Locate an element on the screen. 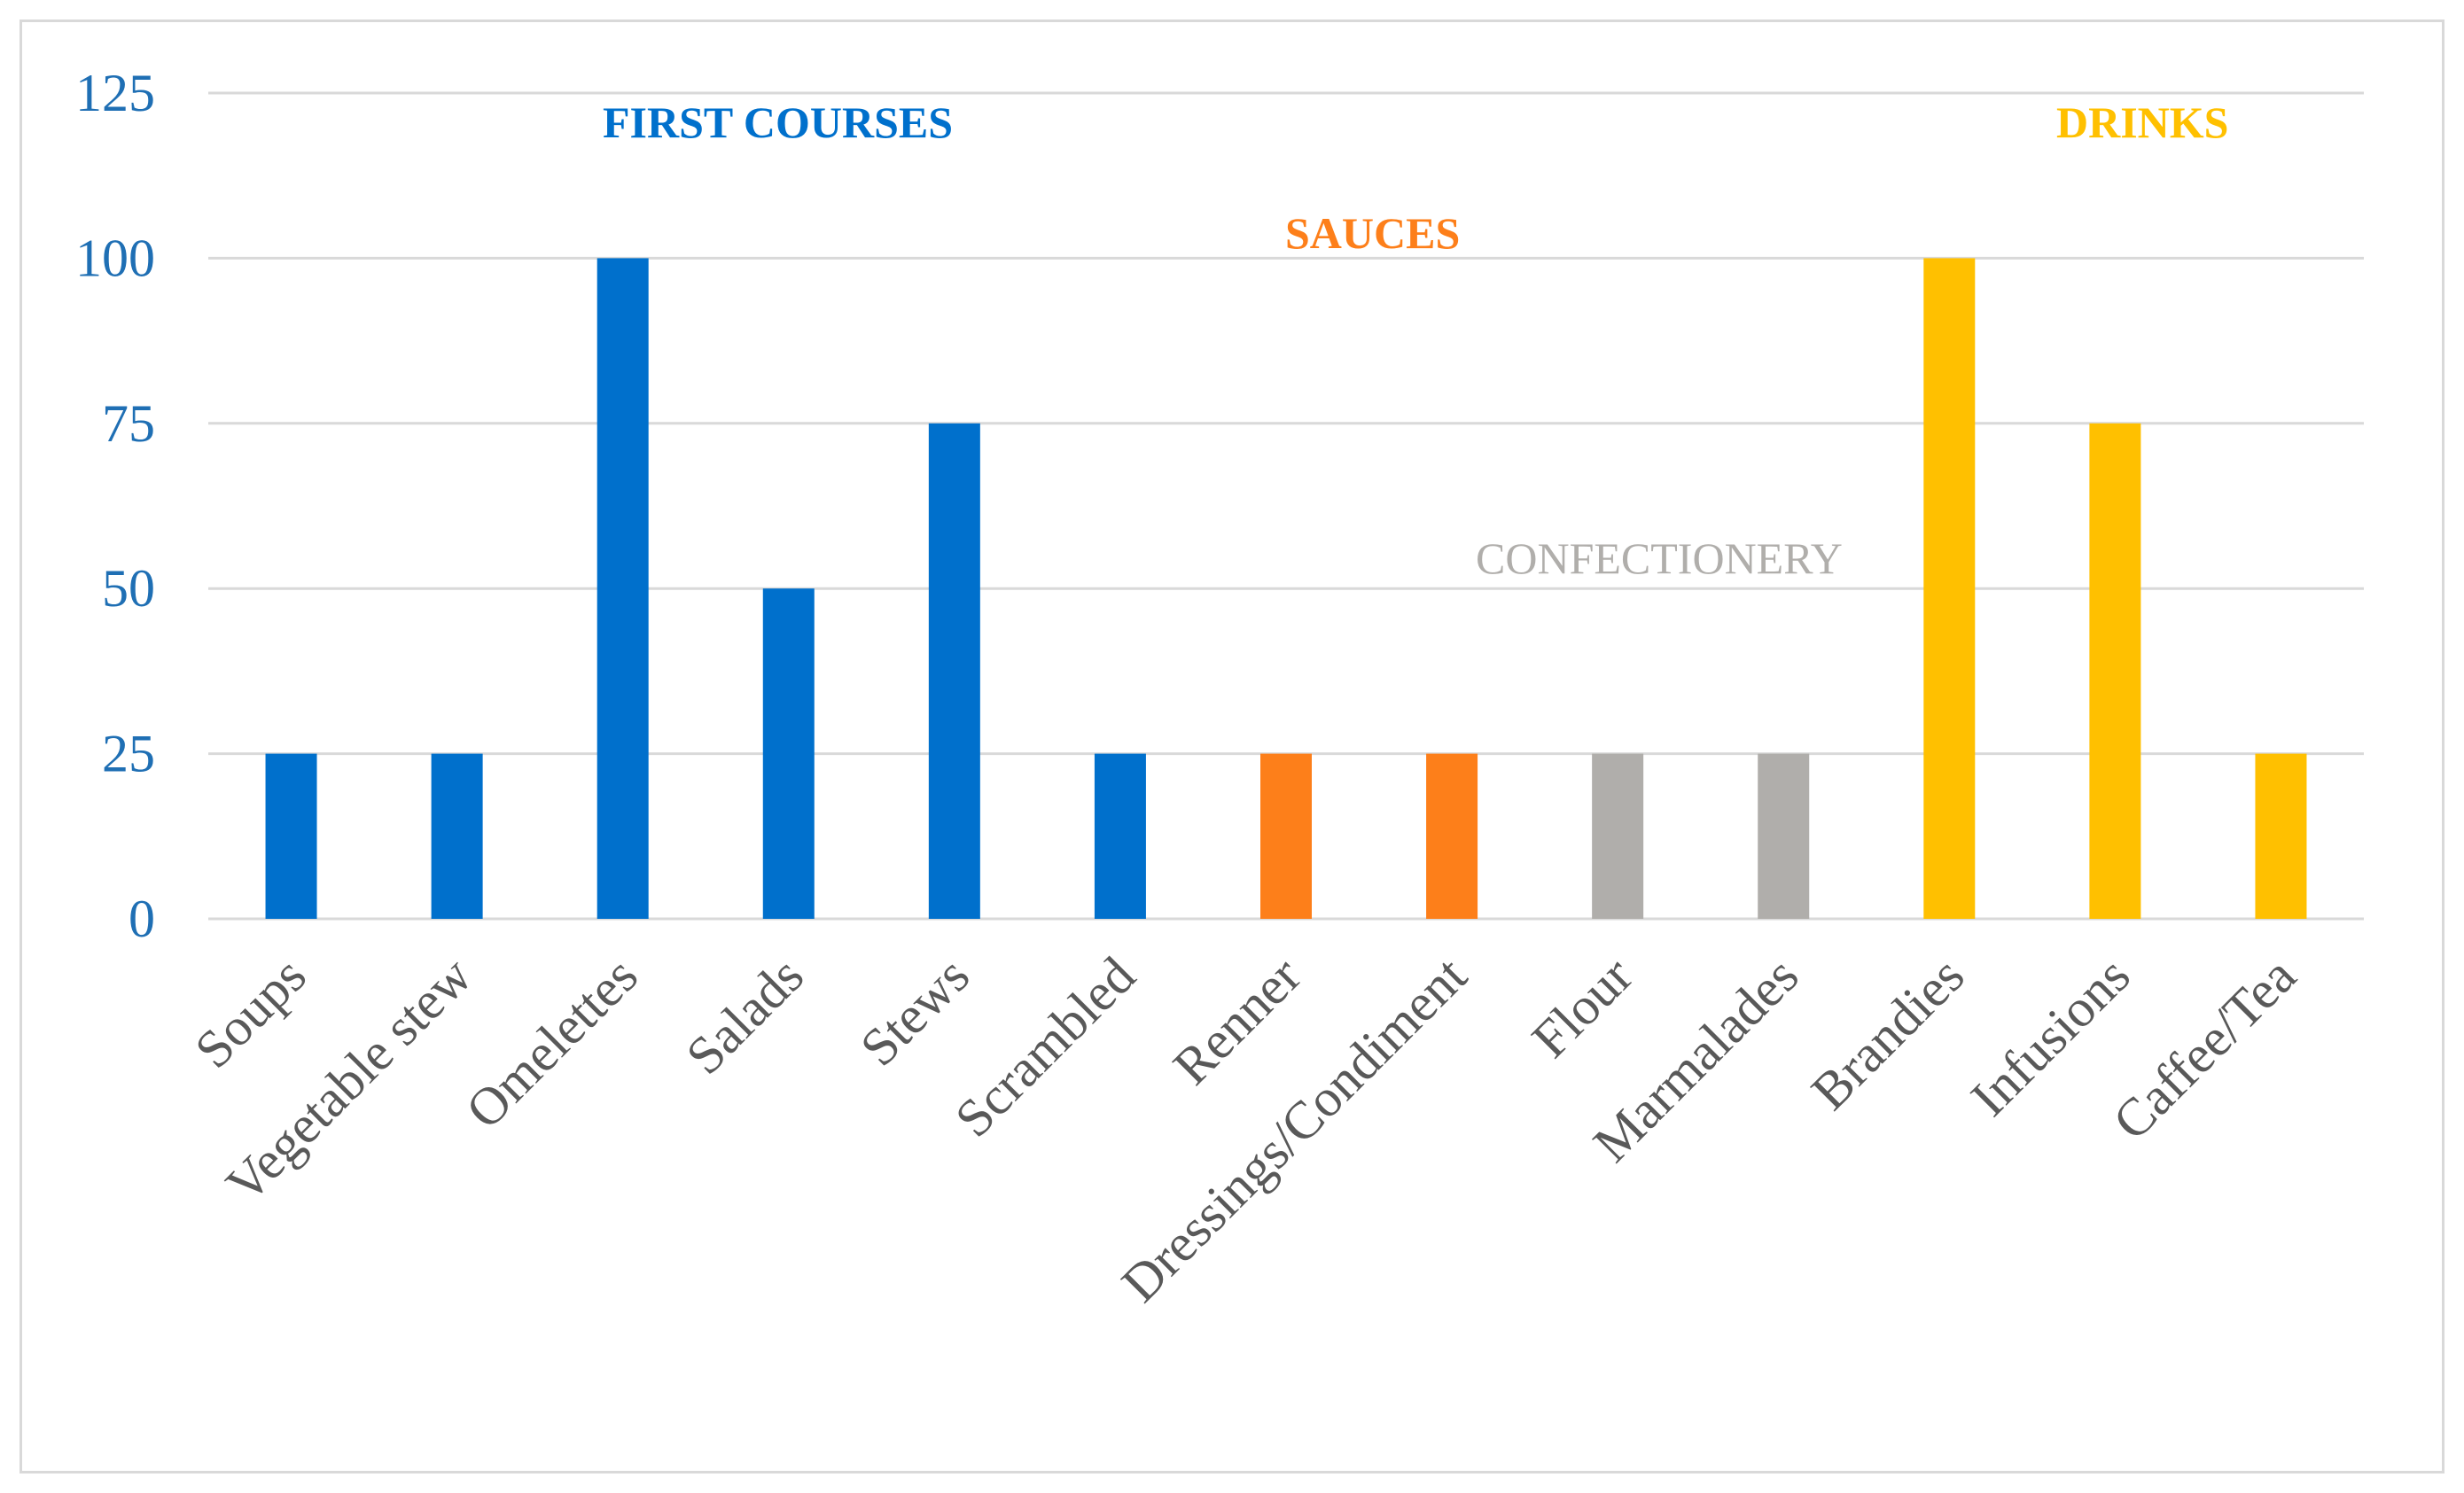 The image size is (2464, 1493). y-tick-label: 75 is located at coordinates (128, 423).